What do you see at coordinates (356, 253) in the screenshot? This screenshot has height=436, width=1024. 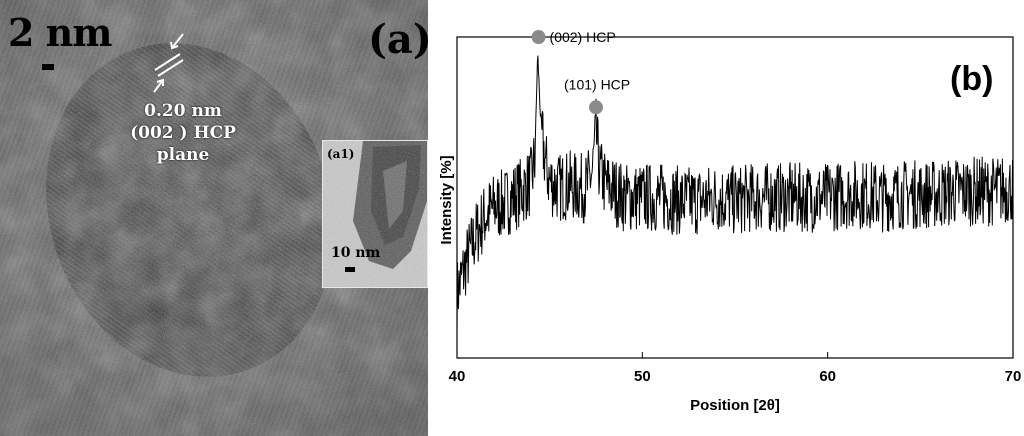 I see `inset-scale-label: 10 nm` at bounding box center [356, 253].